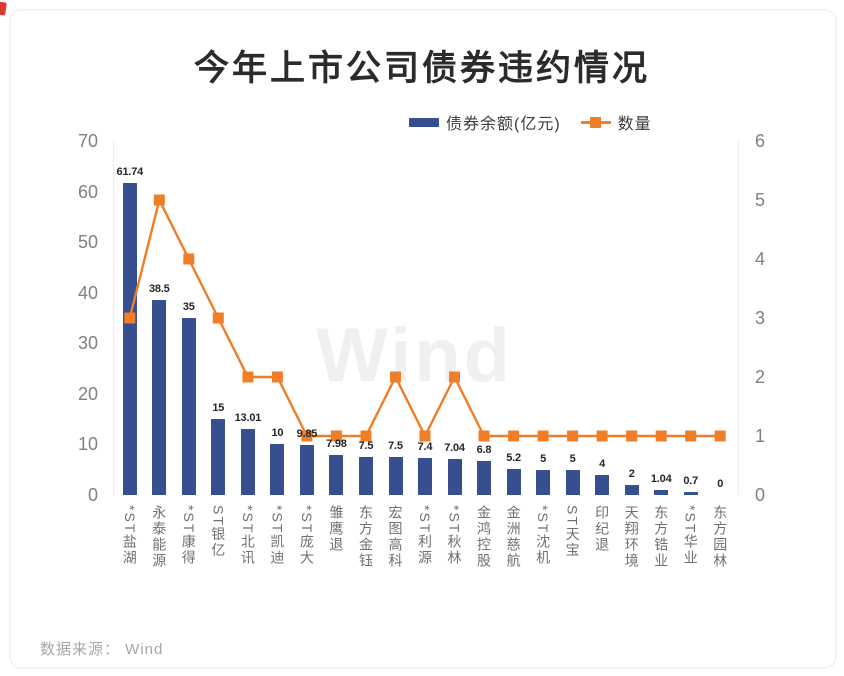 The width and height of the screenshot is (844, 676). I want to click on y-axis-tick-left: 60, so click(87, 191).